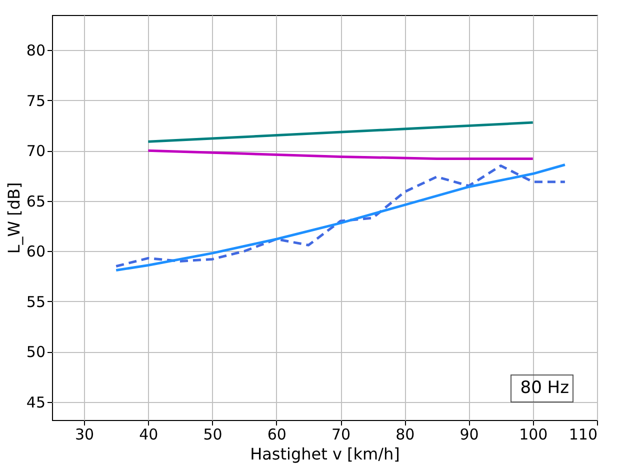 This screenshot has height=472, width=621. Describe the element at coordinates (36, 402) in the screenshot. I see `y-tick-label: 45` at that location.